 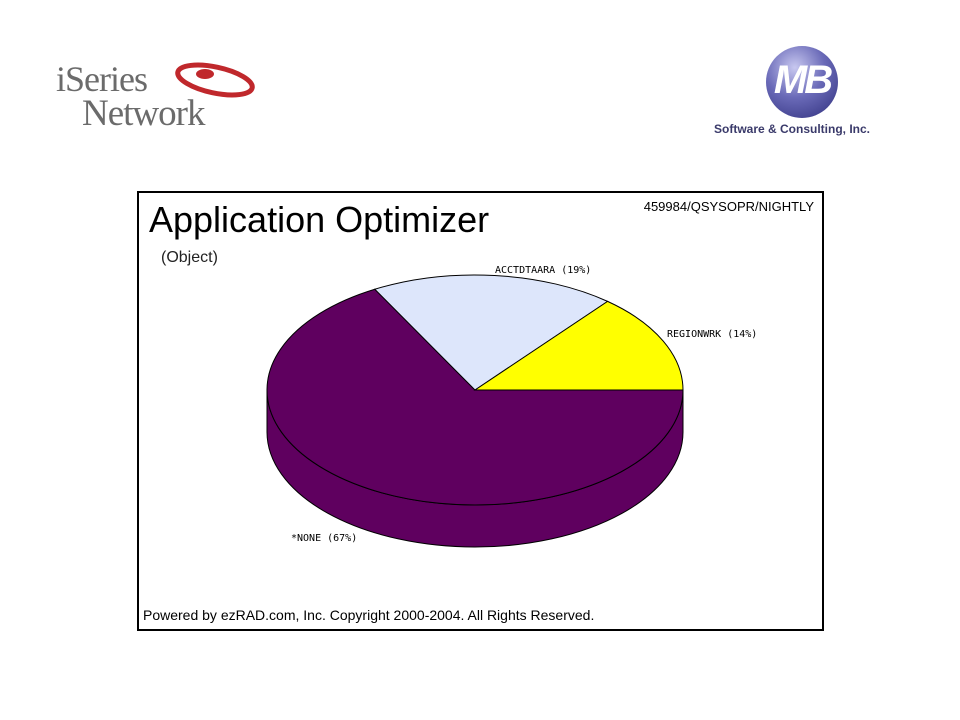 I want to click on pie-label-1: ACCTDTAARA (19%), so click(x=543, y=270).